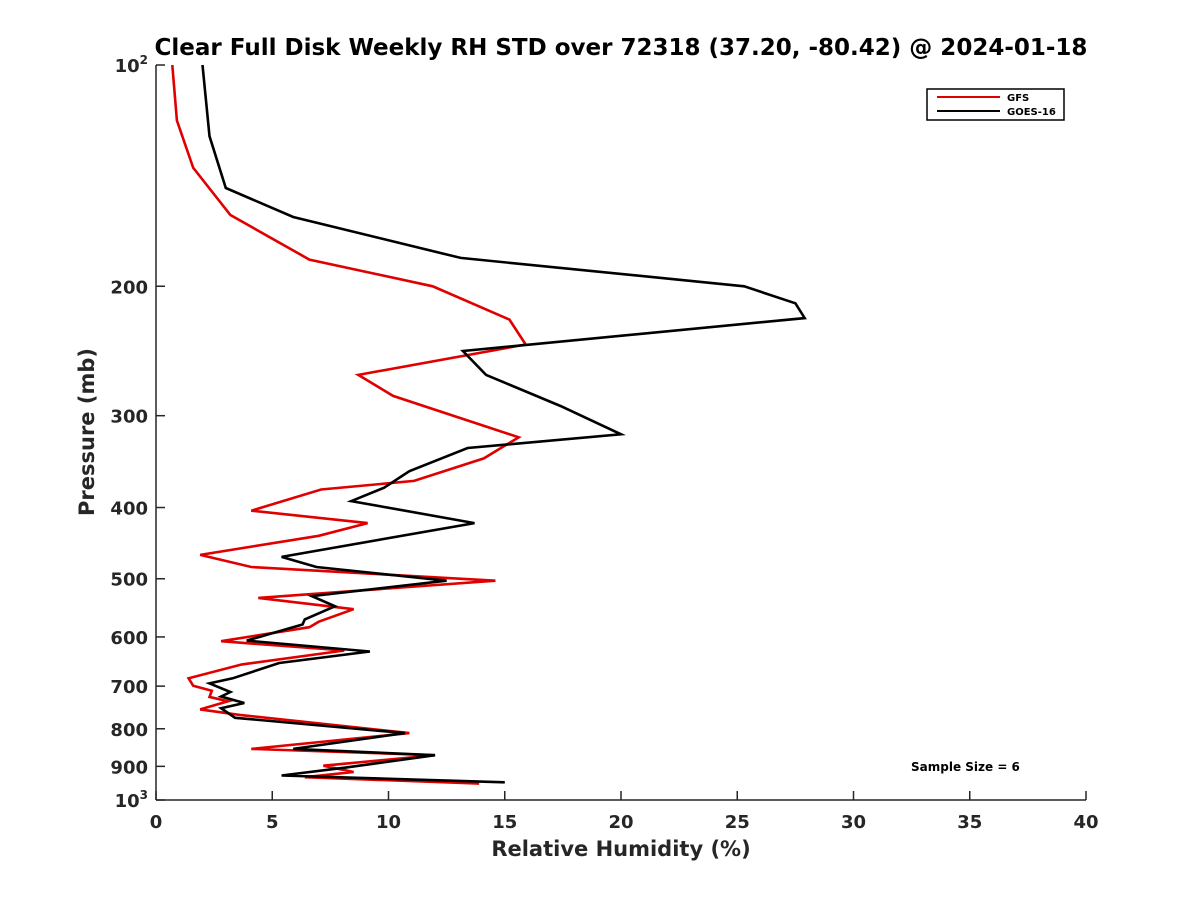 This screenshot has width=1200, height=900. I want to click on y-axis-label: Pressure (mb), so click(87, 432).